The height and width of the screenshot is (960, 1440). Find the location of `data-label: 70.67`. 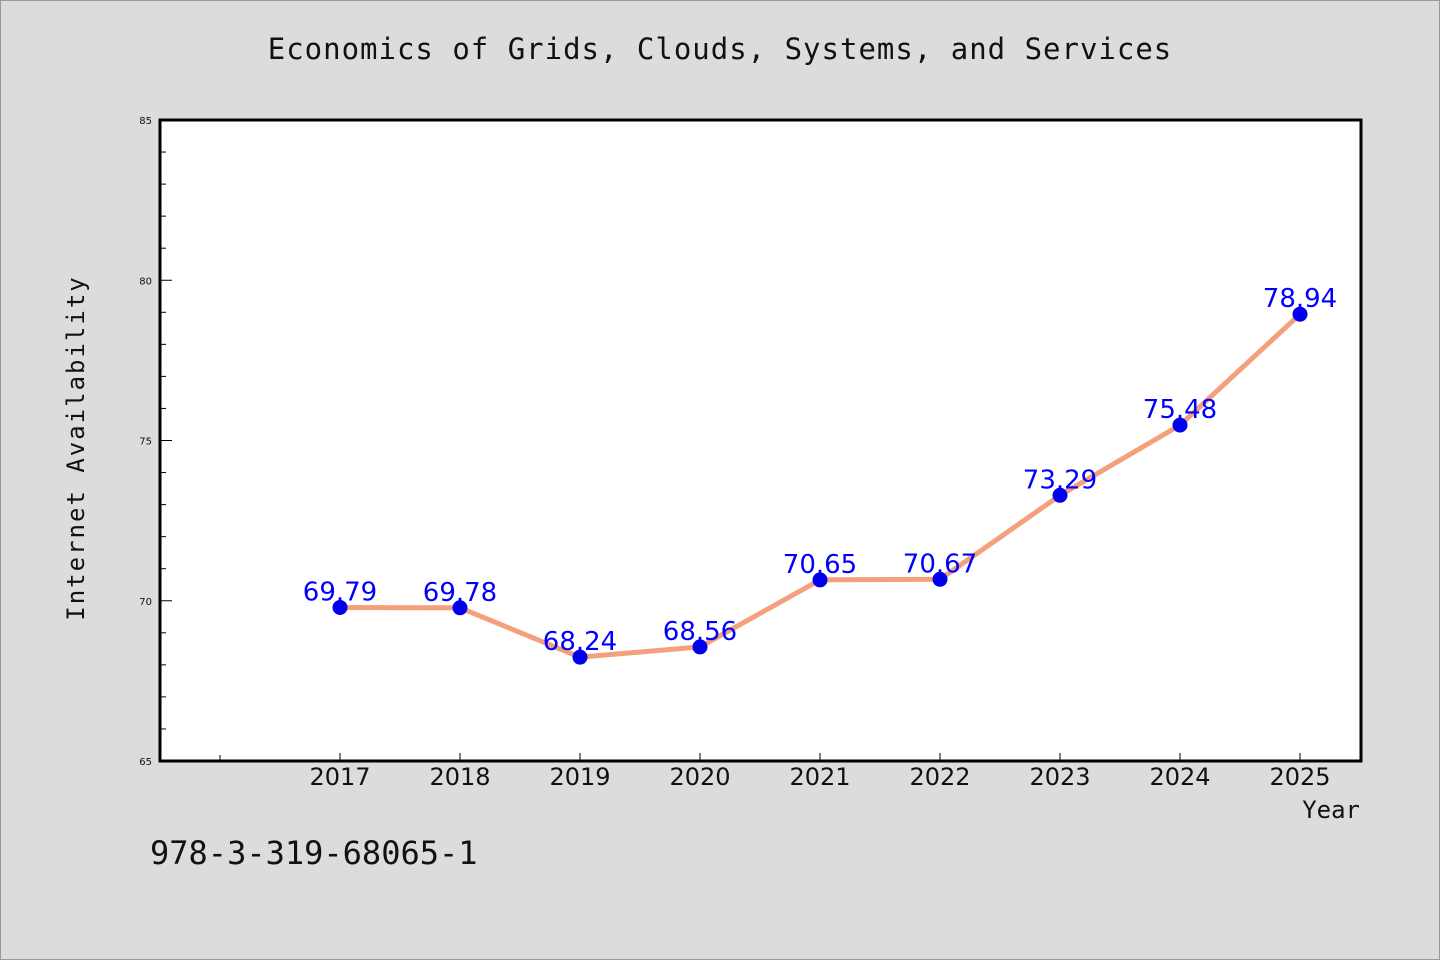

data-label: 70.67 is located at coordinates (940, 564).